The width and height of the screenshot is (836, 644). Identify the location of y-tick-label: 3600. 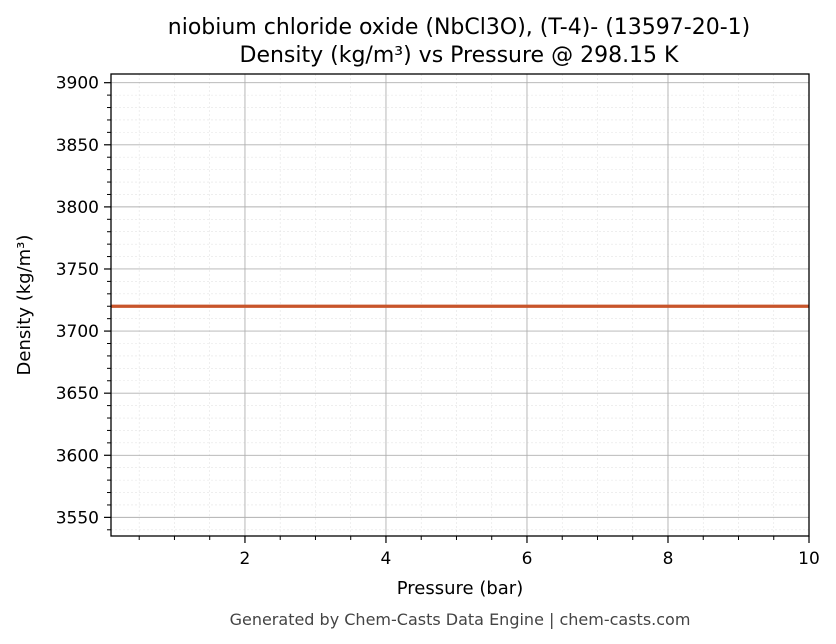
(77, 456).